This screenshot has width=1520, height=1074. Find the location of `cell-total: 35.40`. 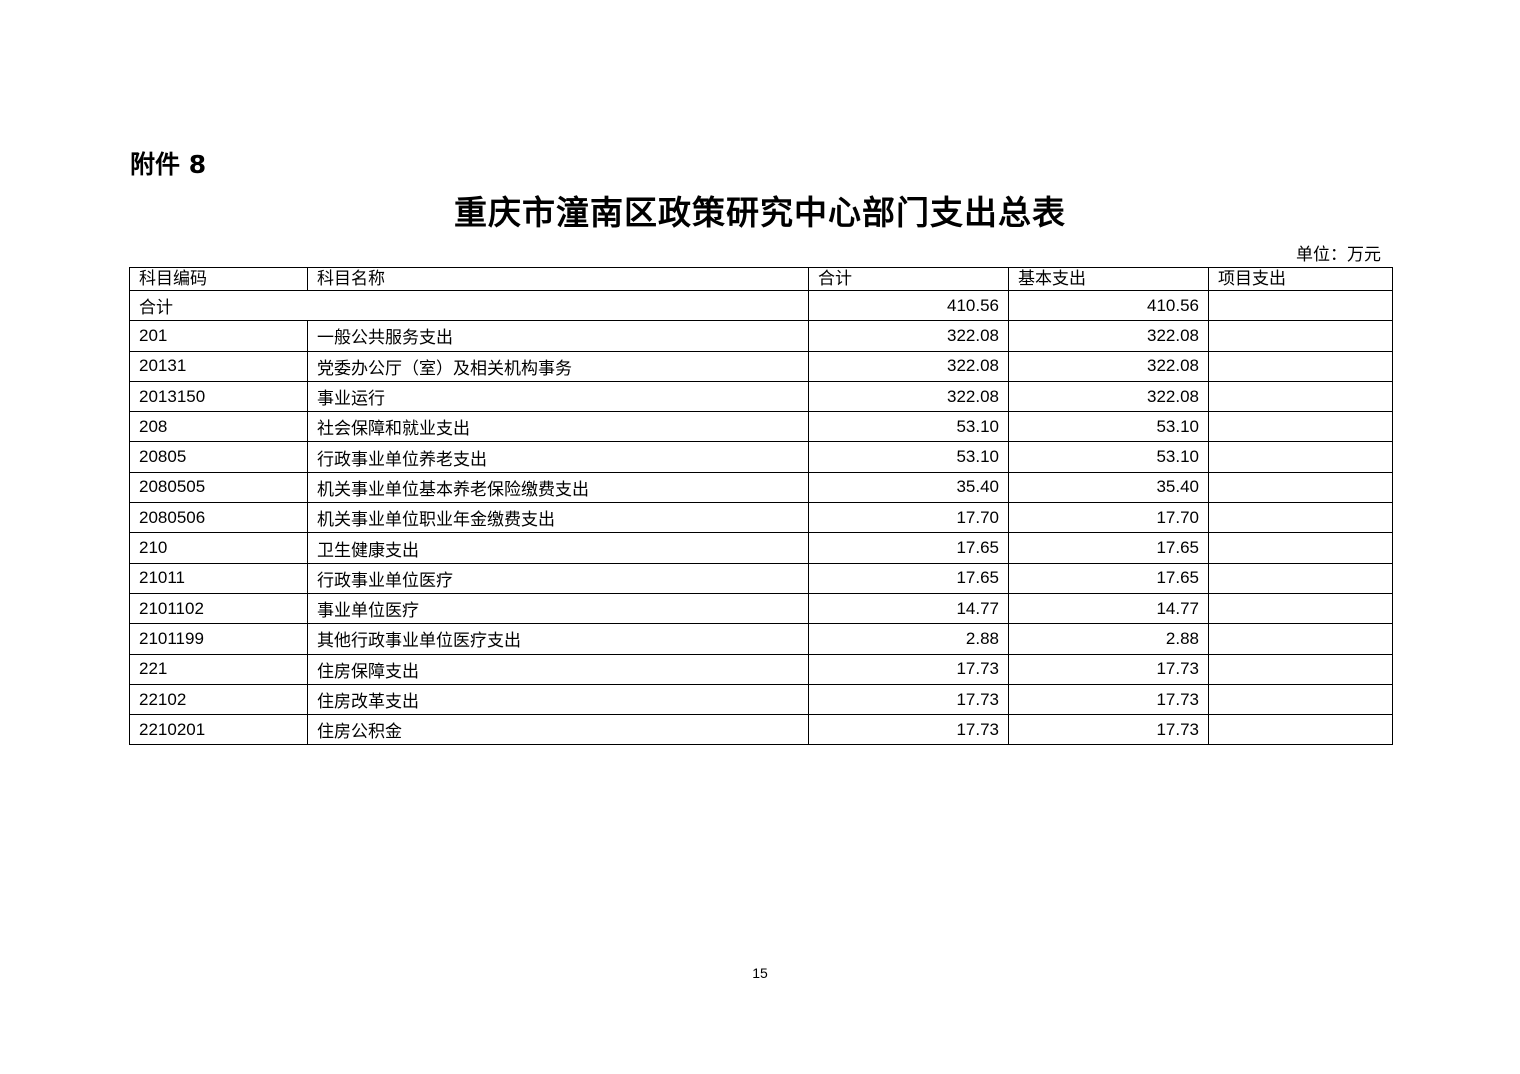

cell-total: 35.40 is located at coordinates (908, 487).